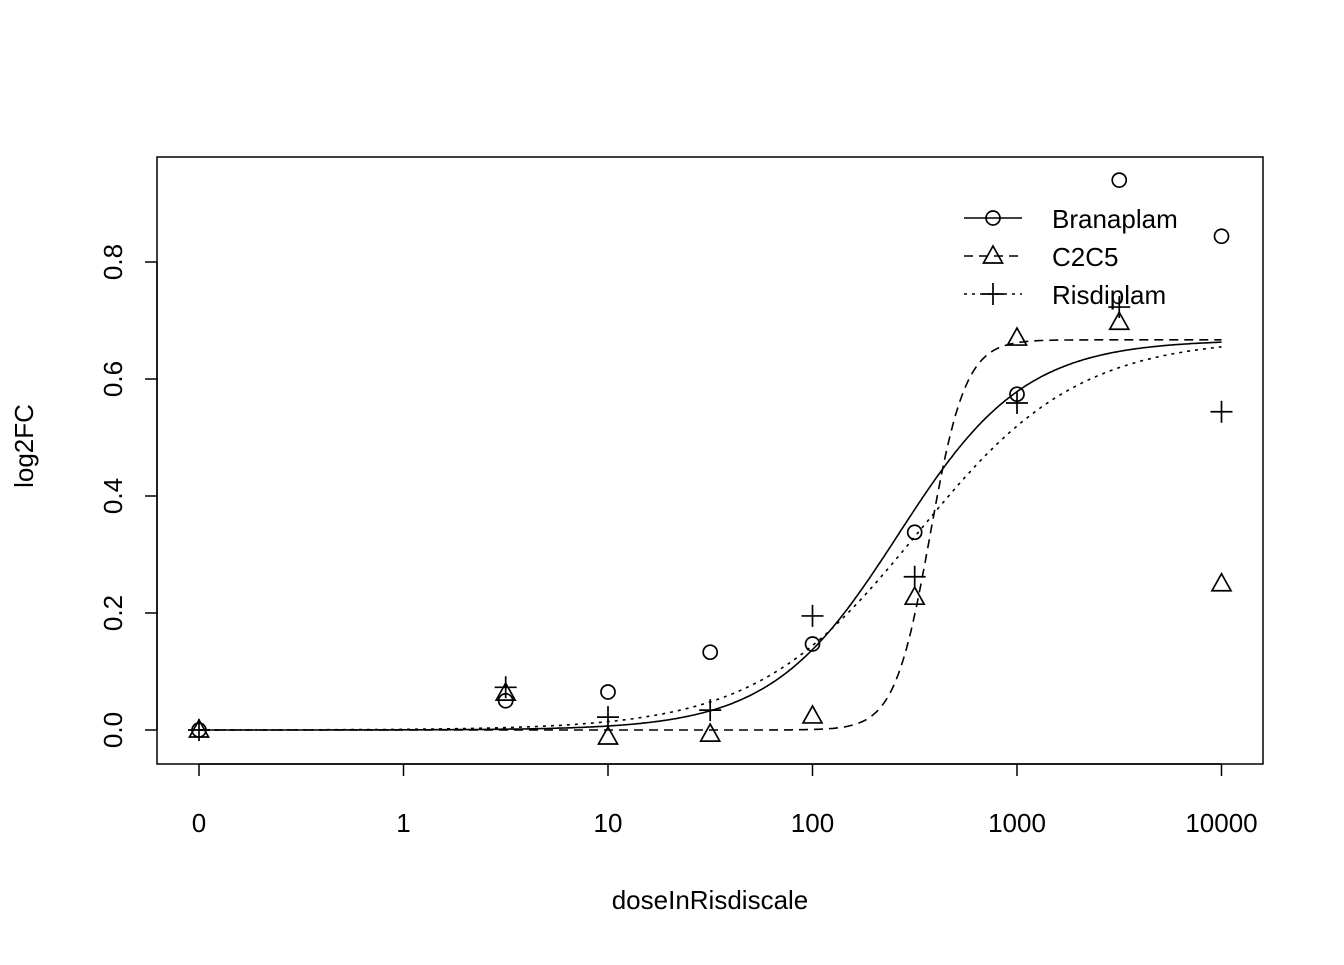  Describe the element at coordinates (993, 218) in the screenshot. I see `legend-circle-icon` at that location.